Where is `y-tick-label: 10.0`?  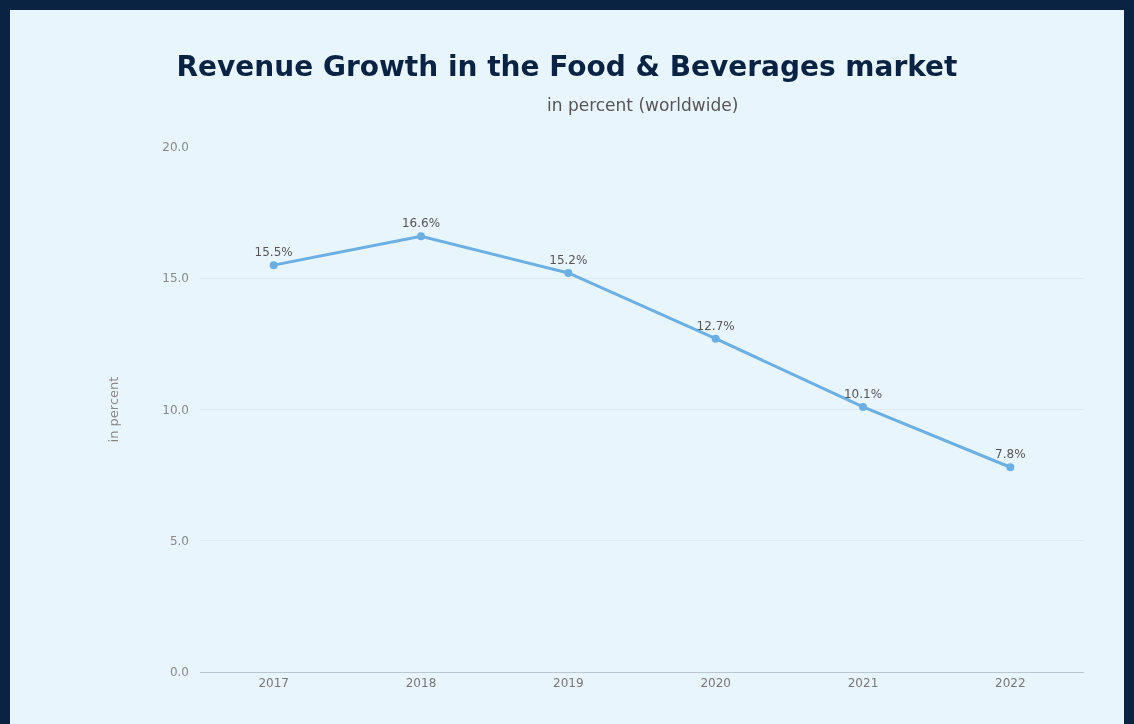
y-tick-label: 10.0 is located at coordinates (175, 409).